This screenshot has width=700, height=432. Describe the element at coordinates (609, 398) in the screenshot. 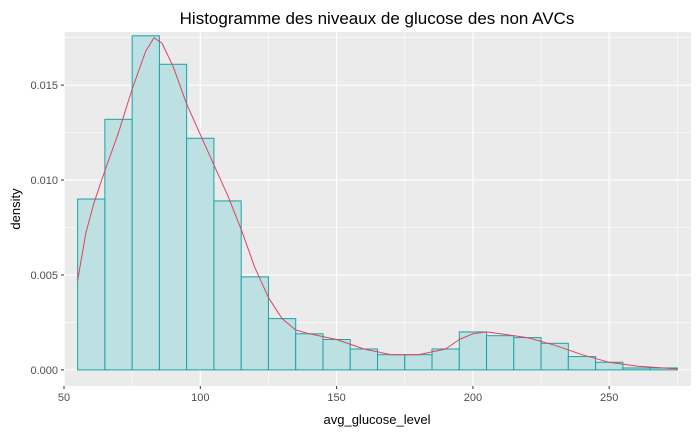

I see `x-tick-label: 250` at that location.